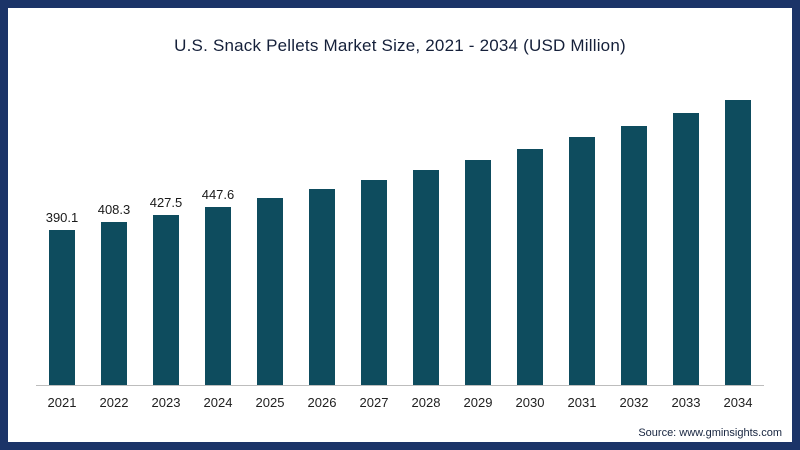 The height and width of the screenshot is (450, 800). Describe the element at coordinates (270, 402) in the screenshot. I see `x-tick-label: 2025` at that location.